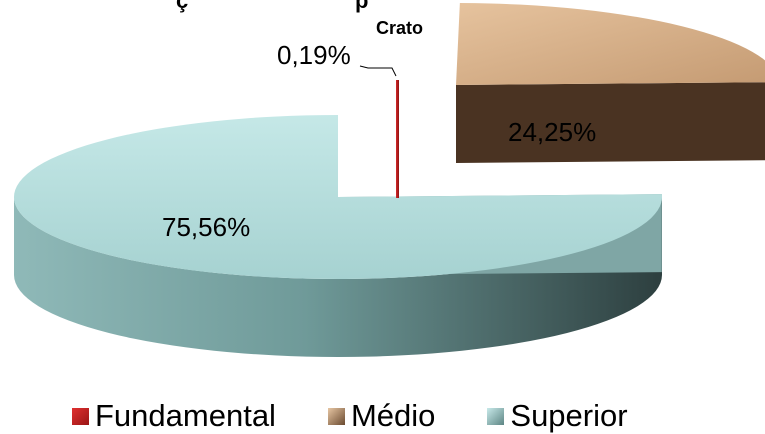 Image resolution: width=765 pixels, height=434 pixels. Describe the element at coordinates (610, 44) in the screenshot. I see `slice-medio` at that location.